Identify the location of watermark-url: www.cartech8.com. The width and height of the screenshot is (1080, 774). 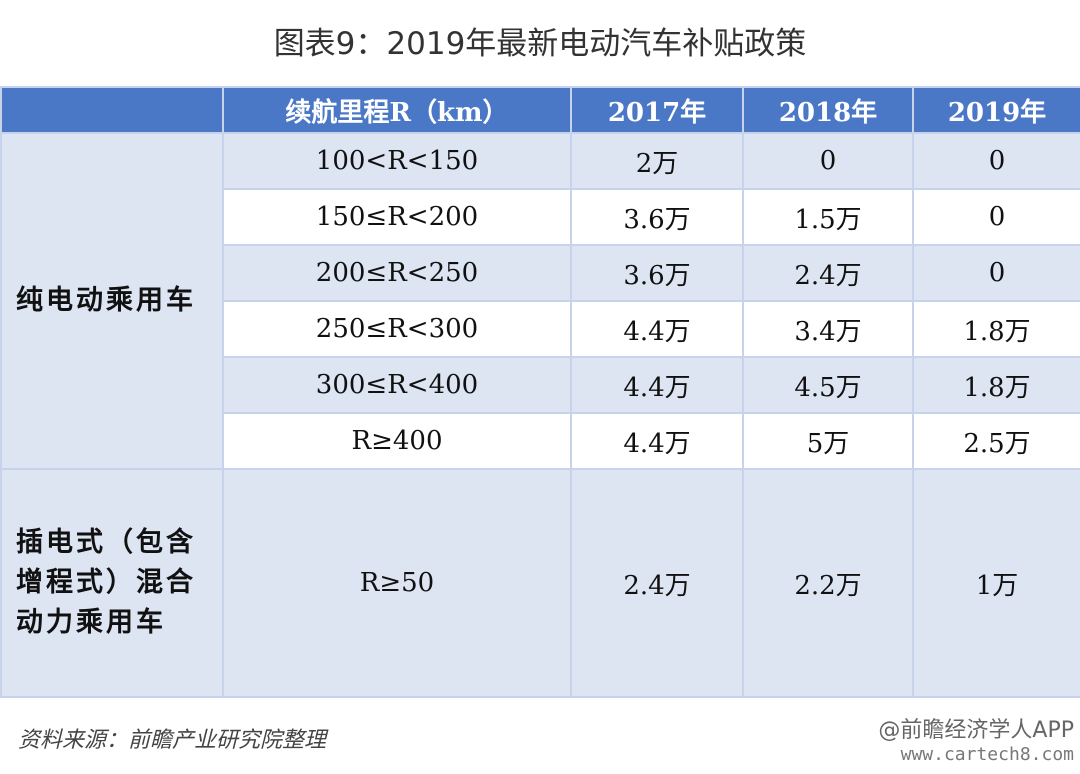
(987, 754).